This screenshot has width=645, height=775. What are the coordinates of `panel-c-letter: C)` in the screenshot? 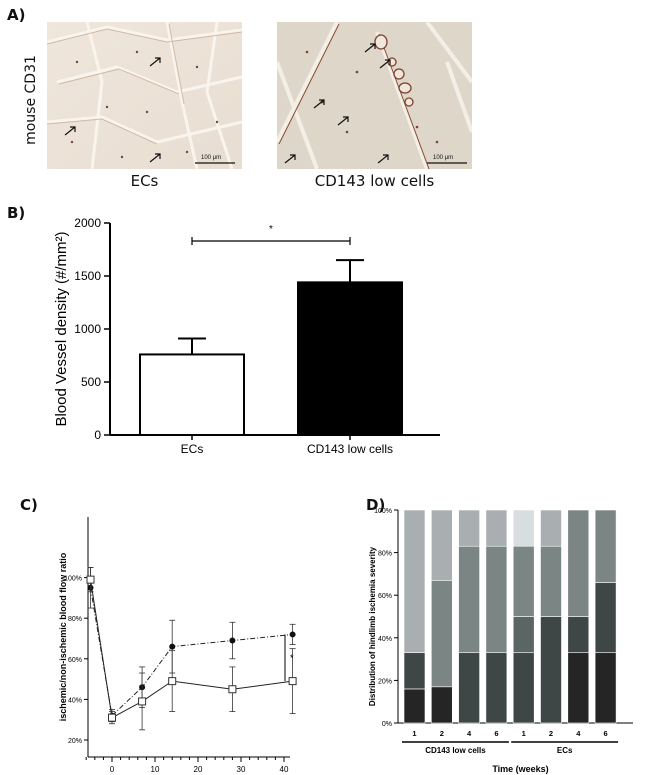 It's located at (29, 505).